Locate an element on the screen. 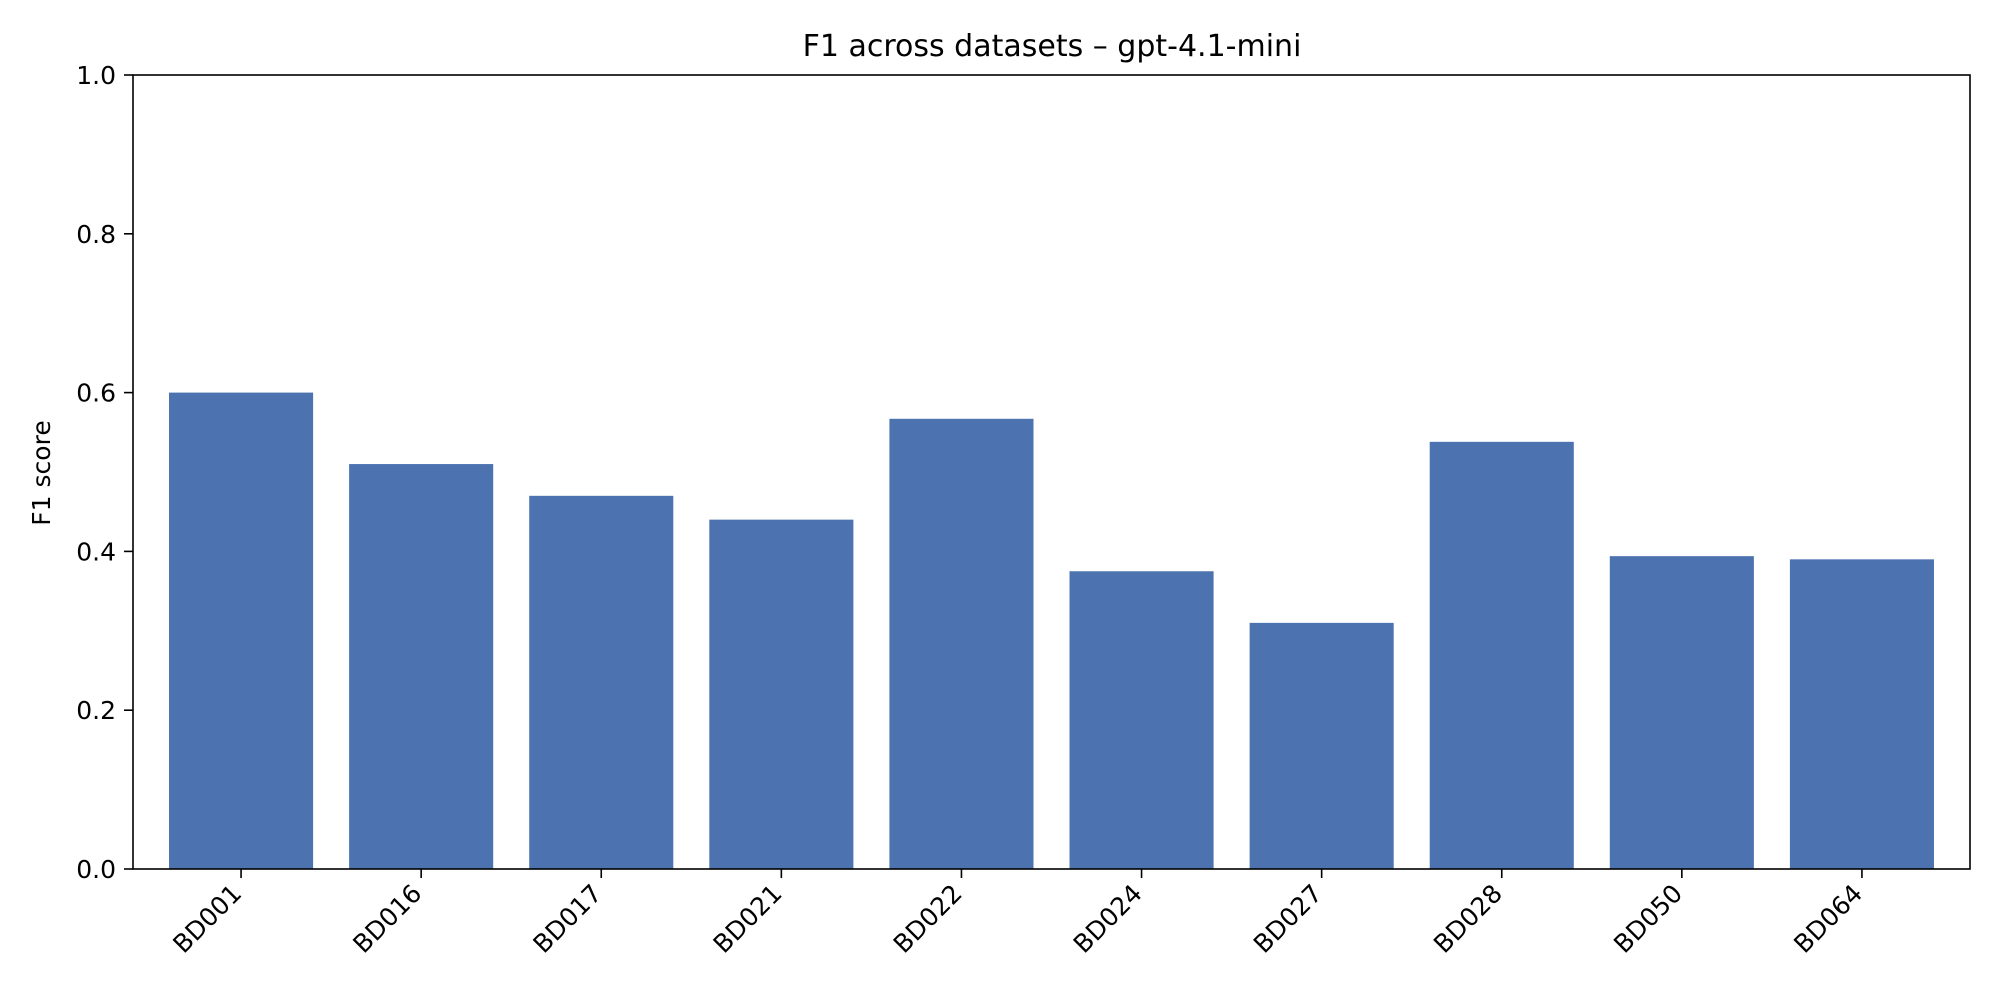 The height and width of the screenshot is (1000, 2000). bar-bd022 is located at coordinates (961, 643).